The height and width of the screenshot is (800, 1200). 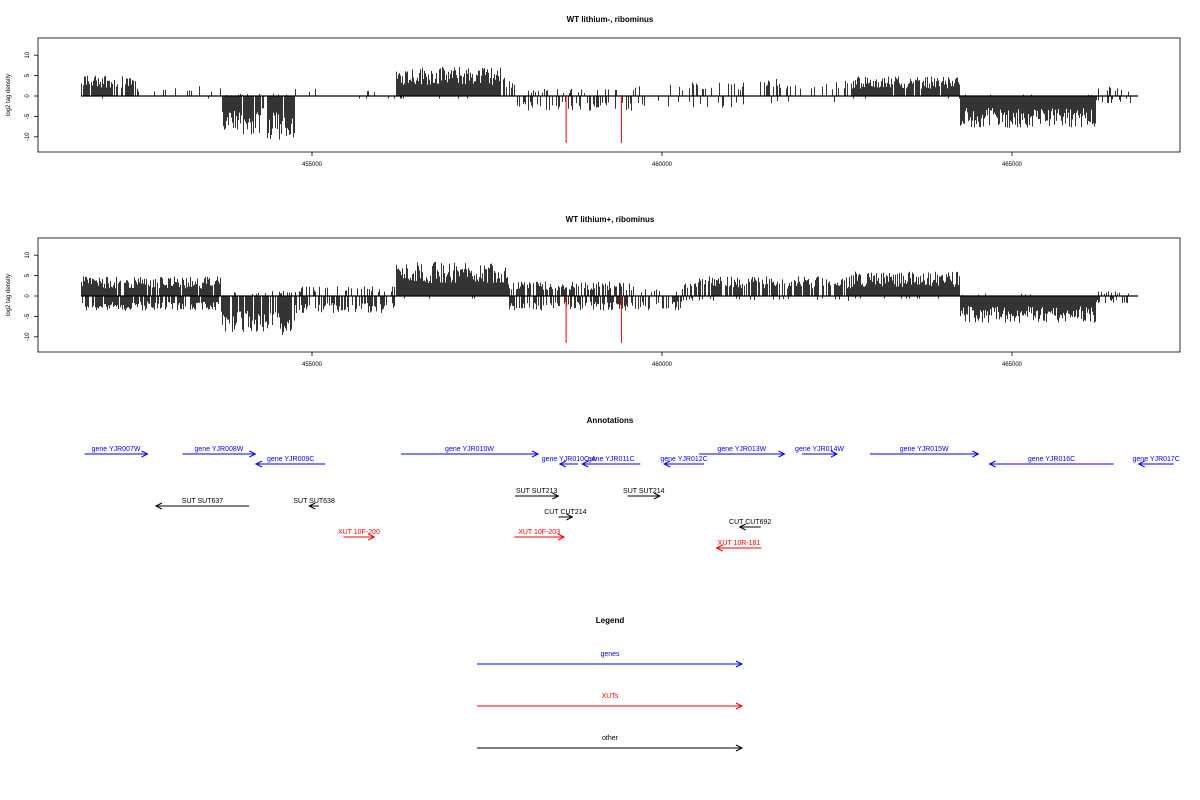 What do you see at coordinates (28, 96) in the screenshot?
I see `y-tick-label: 0` at bounding box center [28, 96].